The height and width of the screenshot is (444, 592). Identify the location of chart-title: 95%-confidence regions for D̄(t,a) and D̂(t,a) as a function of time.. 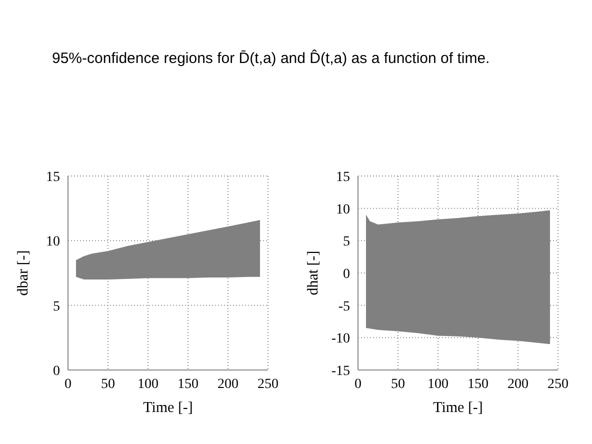
(271, 58).